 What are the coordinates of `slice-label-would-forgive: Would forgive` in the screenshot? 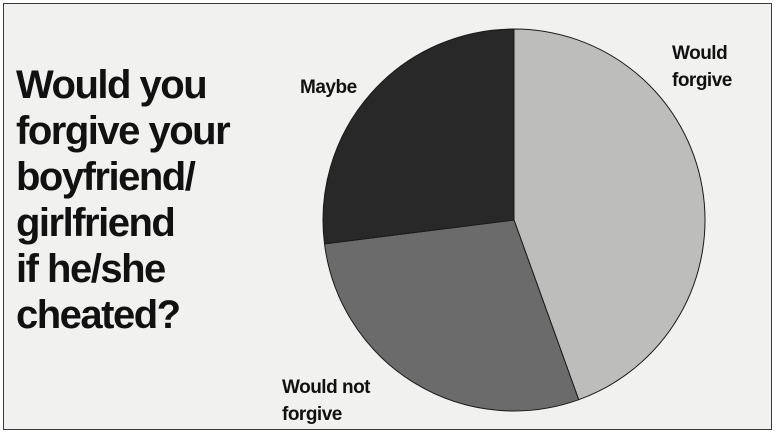 It's located at (702, 67).